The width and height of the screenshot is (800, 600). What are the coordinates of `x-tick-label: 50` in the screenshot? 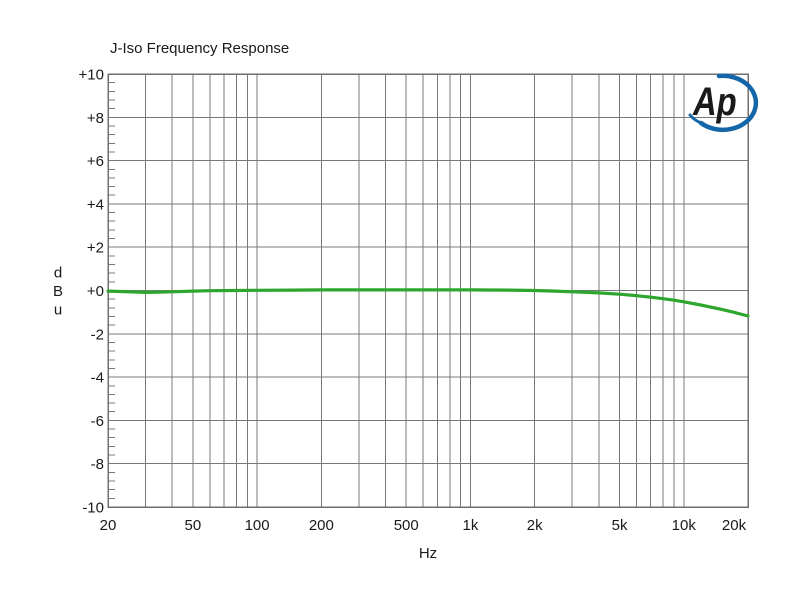 It's located at (193, 525).